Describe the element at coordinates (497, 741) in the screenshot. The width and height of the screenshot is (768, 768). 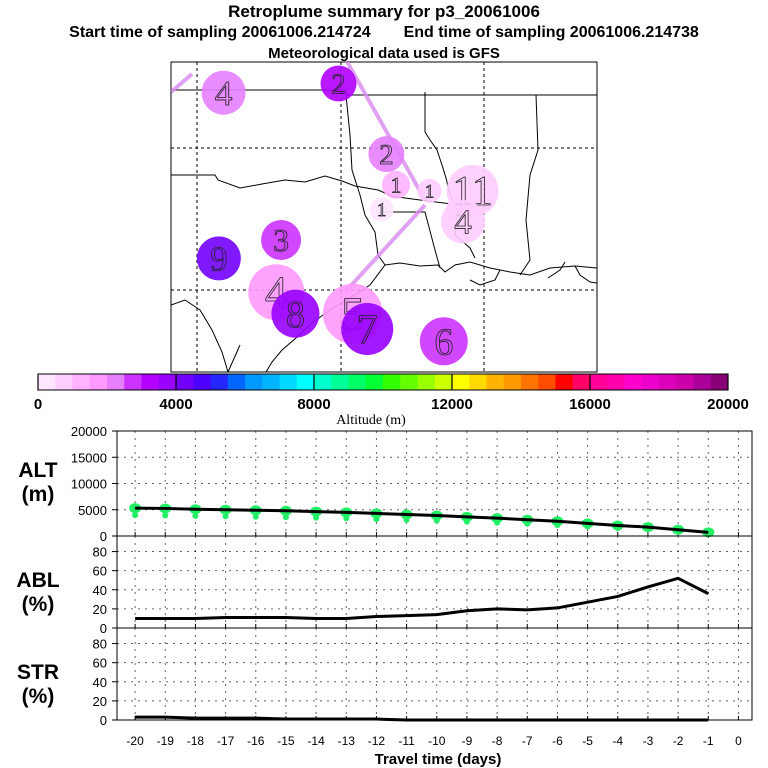
I see `x-tick-label: -8` at that location.